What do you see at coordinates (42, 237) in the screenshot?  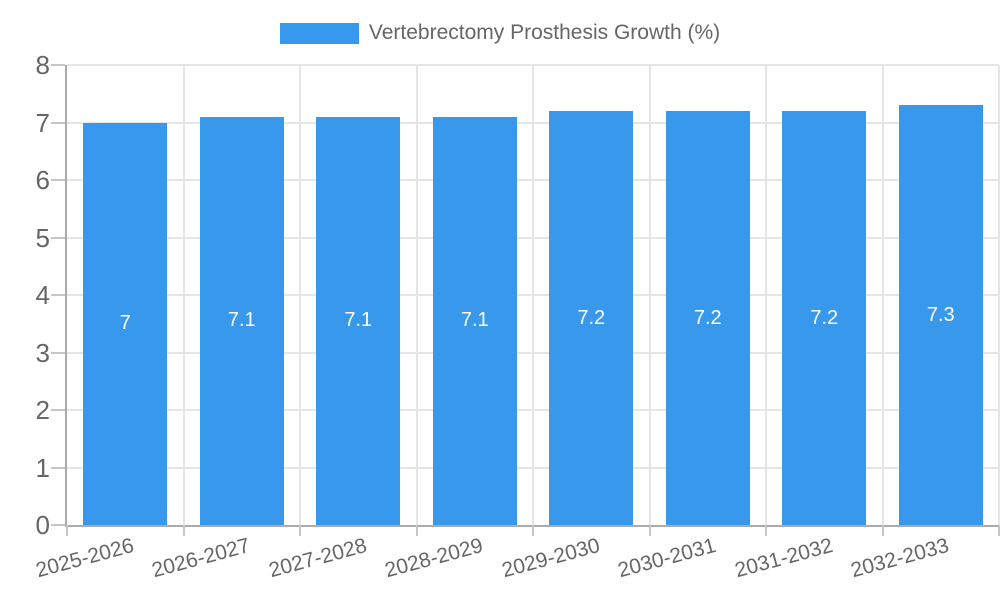 I see `y-axis-tick-label: 5` at bounding box center [42, 237].